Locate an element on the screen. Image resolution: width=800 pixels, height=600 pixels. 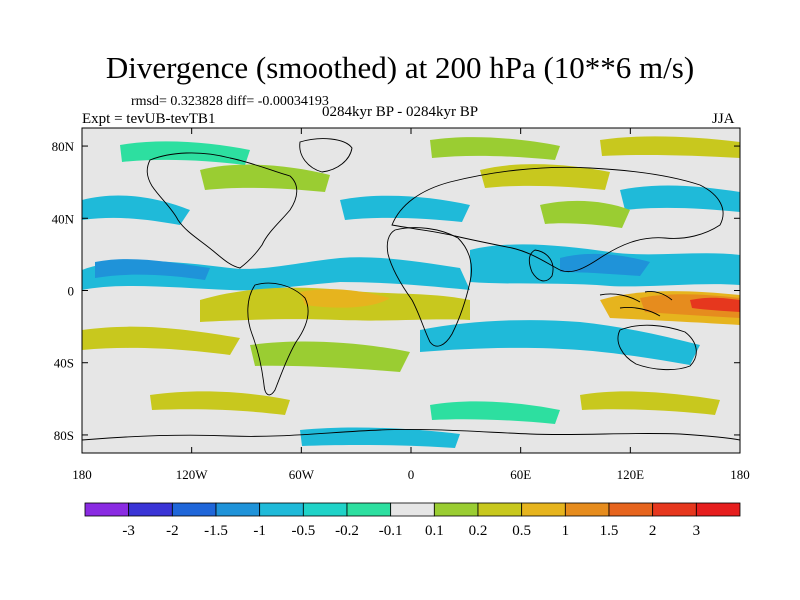
colorbar-label: 0.1 is located at coordinates (434, 531).